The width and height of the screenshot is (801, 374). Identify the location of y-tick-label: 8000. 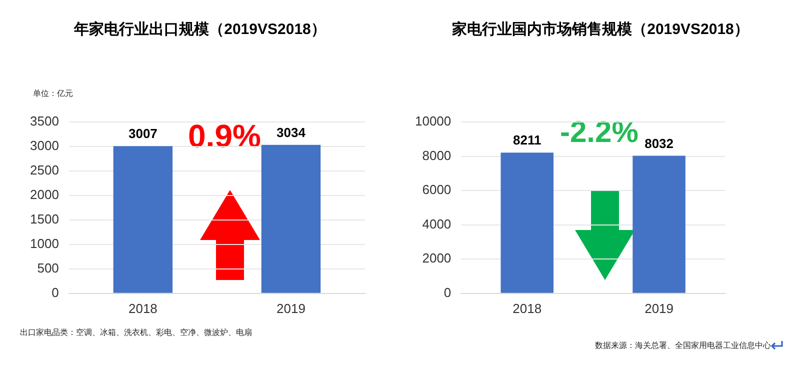
(437, 155).